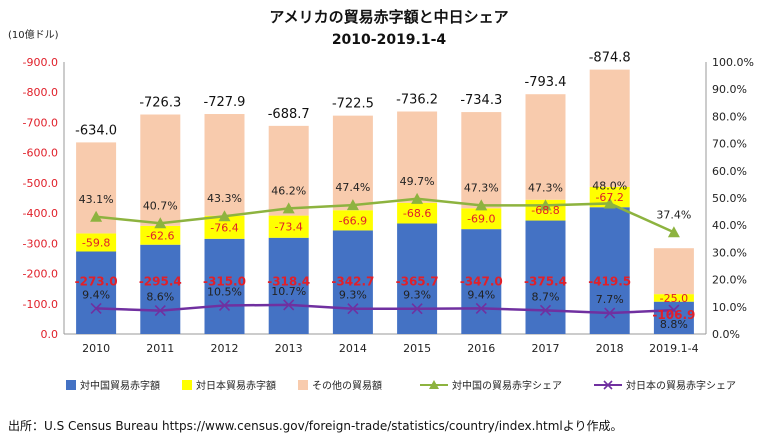 Image resolution: width=778 pixels, height=446 pixels. What do you see at coordinates (288, 190) in the screenshot?
I see `china-share-label: 46.2%` at bounding box center [288, 190].